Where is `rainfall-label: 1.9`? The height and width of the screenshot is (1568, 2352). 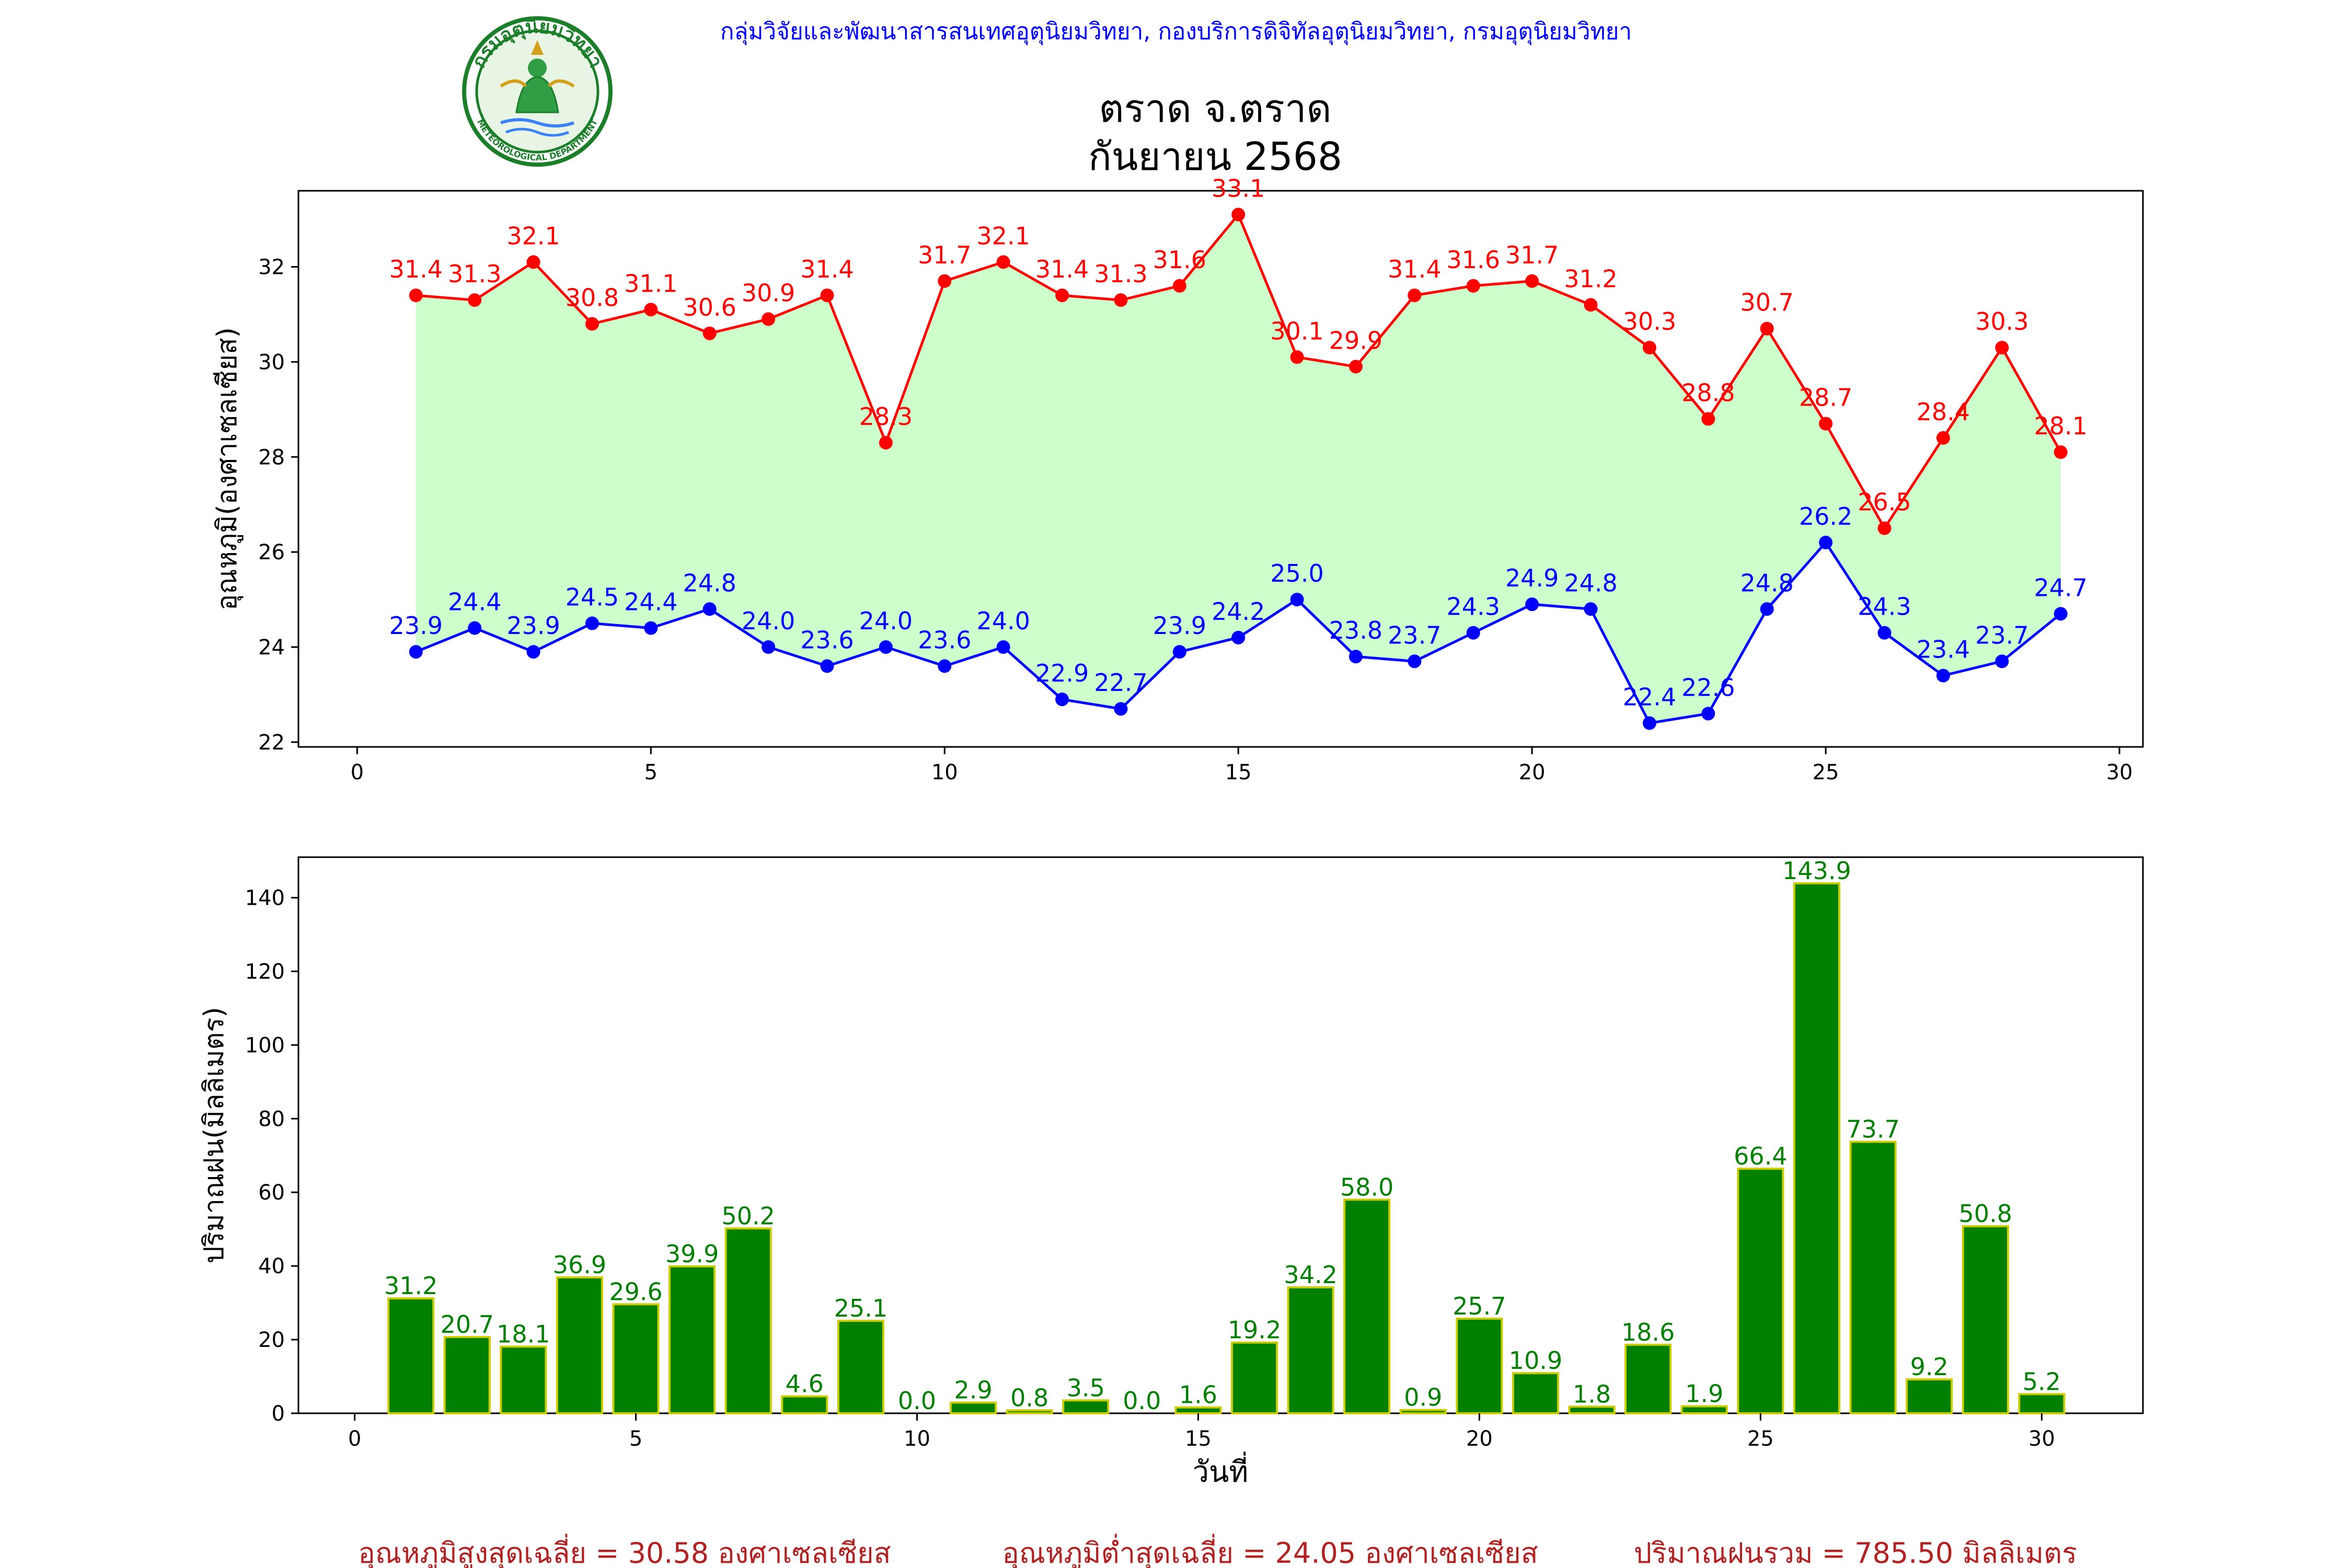
rainfall-label: 1.9 is located at coordinates (1704, 1394).